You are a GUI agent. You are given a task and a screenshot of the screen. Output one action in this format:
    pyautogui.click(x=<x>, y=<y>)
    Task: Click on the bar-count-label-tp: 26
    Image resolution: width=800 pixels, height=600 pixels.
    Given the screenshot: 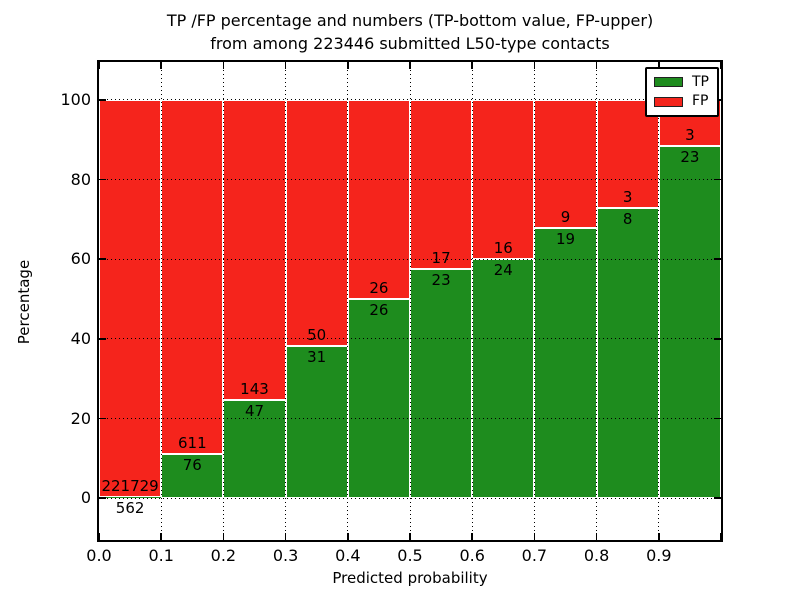 What is the action you would take?
    pyautogui.click(x=379, y=310)
    